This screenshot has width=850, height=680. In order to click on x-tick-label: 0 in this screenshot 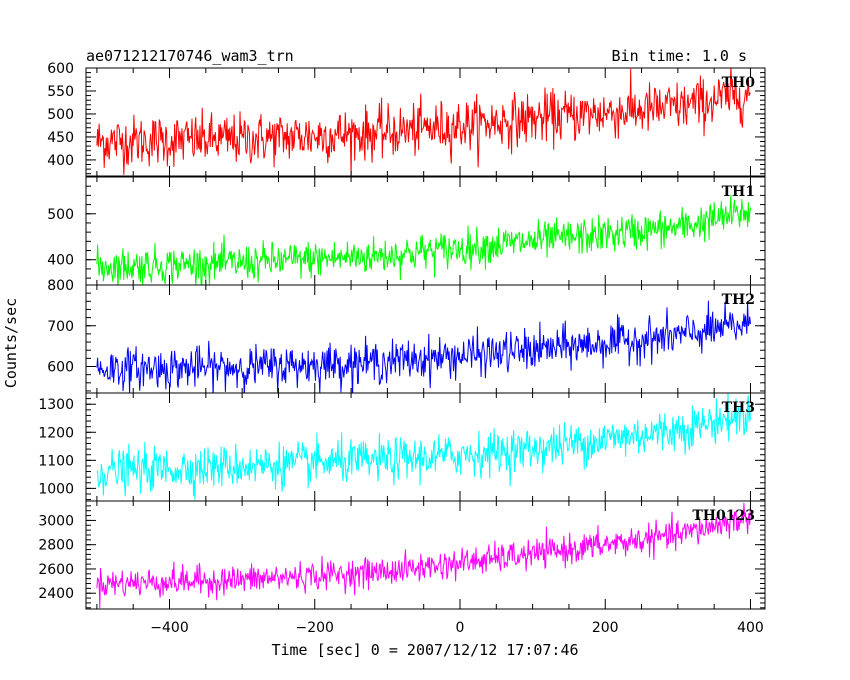, I will do `click(460, 628)`.